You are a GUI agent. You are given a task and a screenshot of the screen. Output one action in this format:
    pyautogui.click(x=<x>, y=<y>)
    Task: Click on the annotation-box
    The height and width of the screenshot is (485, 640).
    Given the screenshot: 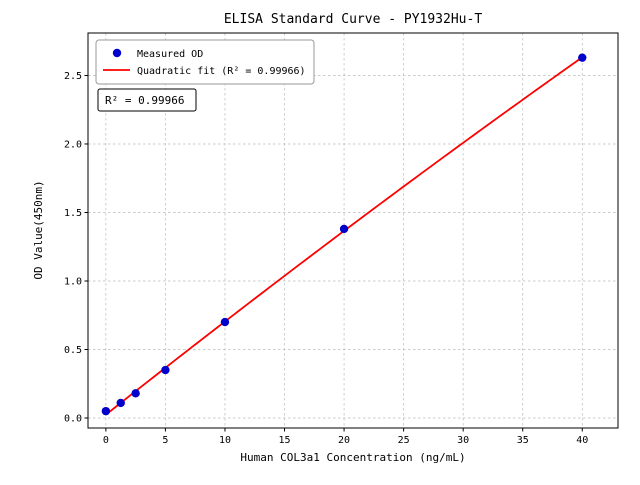 What is the action you would take?
    pyautogui.click(x=147, y=100)
    